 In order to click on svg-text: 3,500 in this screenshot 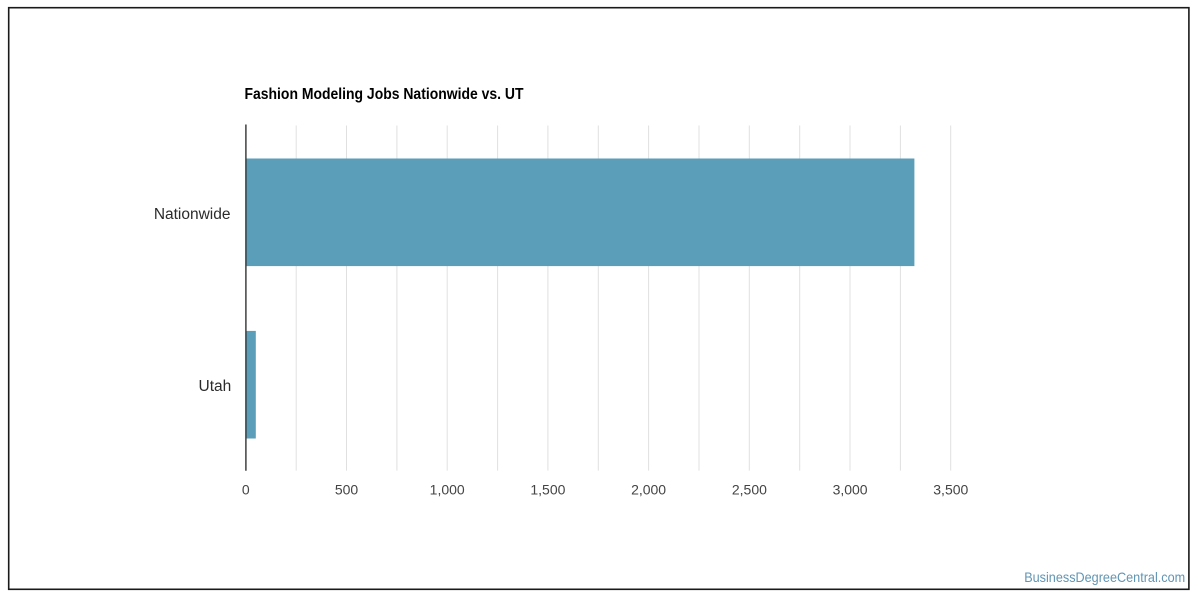, I will do `click(950, 490)`.